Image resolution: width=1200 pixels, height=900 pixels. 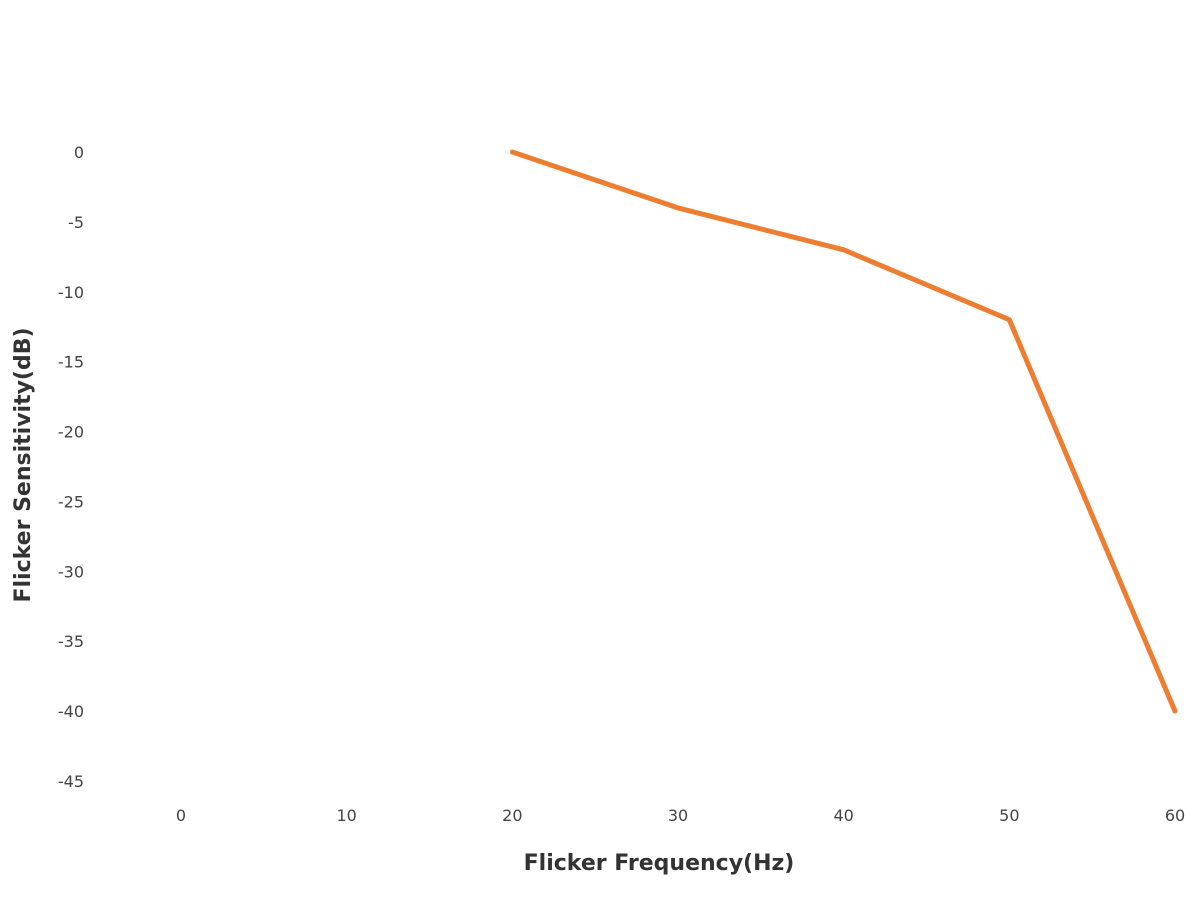 I want to click on y-tick-label: -15, so click(x=71, y=362).